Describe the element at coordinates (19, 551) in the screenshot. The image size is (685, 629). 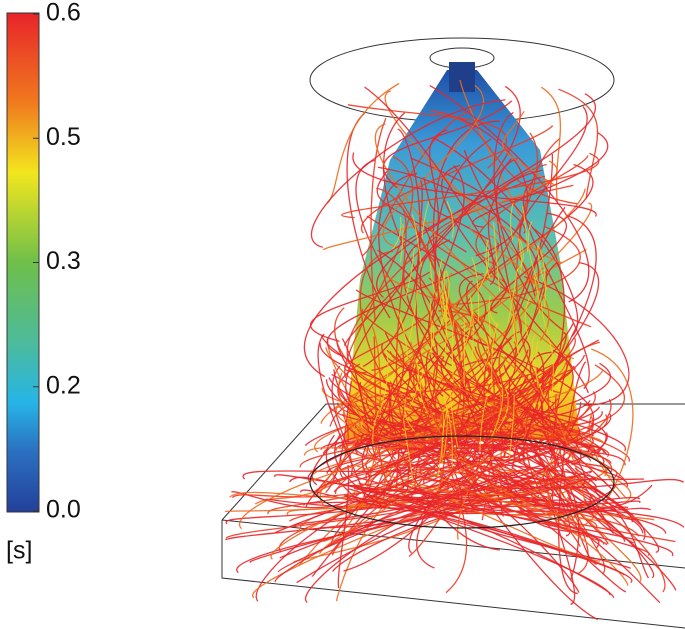
I see `unit-label: [s]` at that location.